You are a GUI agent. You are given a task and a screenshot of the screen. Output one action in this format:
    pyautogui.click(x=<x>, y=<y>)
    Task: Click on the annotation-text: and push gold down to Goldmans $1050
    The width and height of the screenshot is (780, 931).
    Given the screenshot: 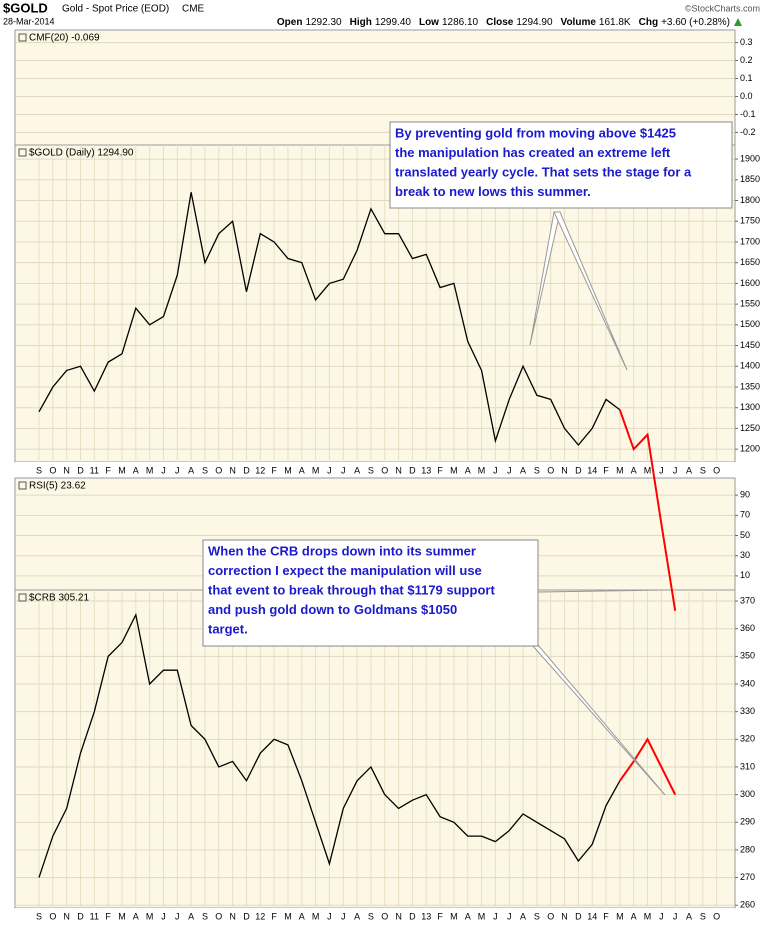 What is the action you would take?
    pyautogui.click(x=332, y=609)
    